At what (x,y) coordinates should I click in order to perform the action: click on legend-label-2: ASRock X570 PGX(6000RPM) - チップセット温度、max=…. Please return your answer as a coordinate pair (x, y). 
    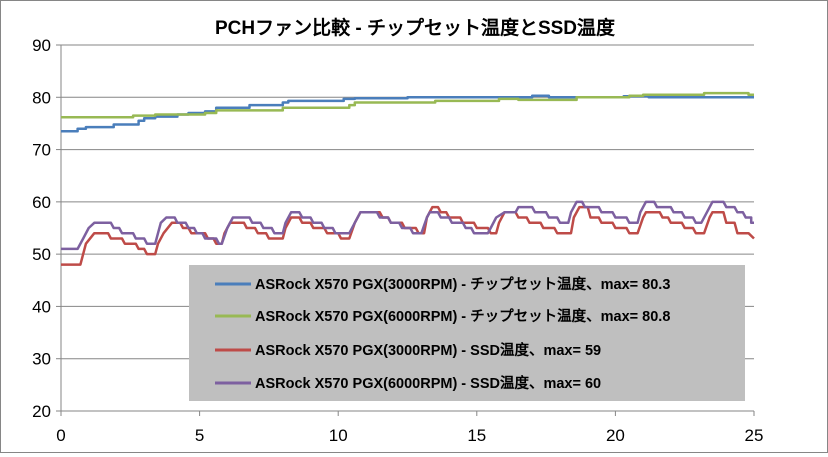
    Looking at the image, I should click on (462, 316).